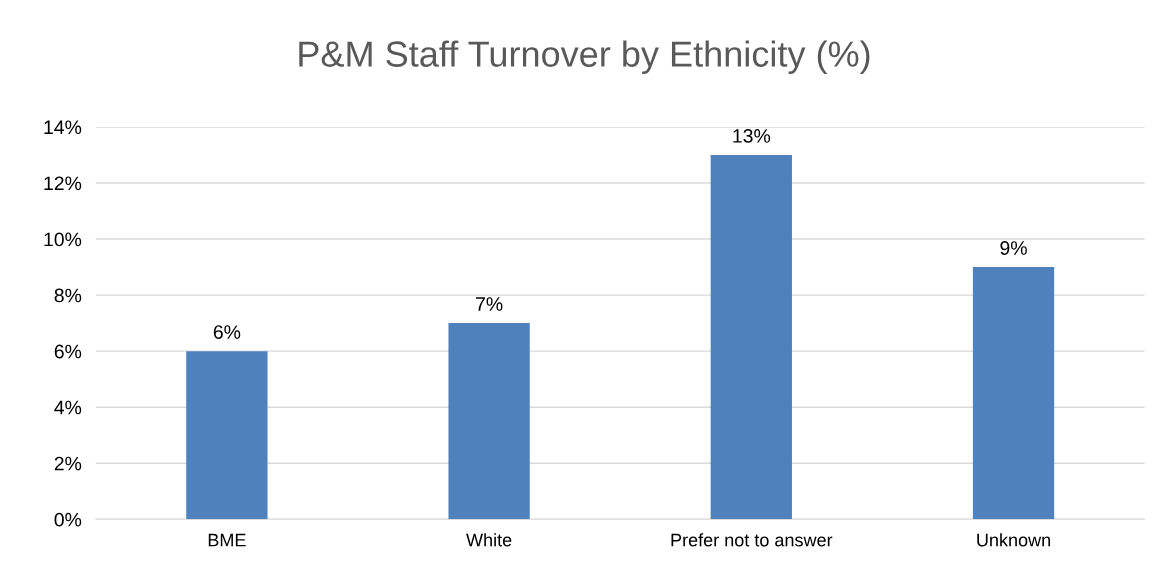 The image size is (1168, 577). Describe the element at coordinates (63, 239) in the screenshot. I see `y-tick-label: 10%` at that location.